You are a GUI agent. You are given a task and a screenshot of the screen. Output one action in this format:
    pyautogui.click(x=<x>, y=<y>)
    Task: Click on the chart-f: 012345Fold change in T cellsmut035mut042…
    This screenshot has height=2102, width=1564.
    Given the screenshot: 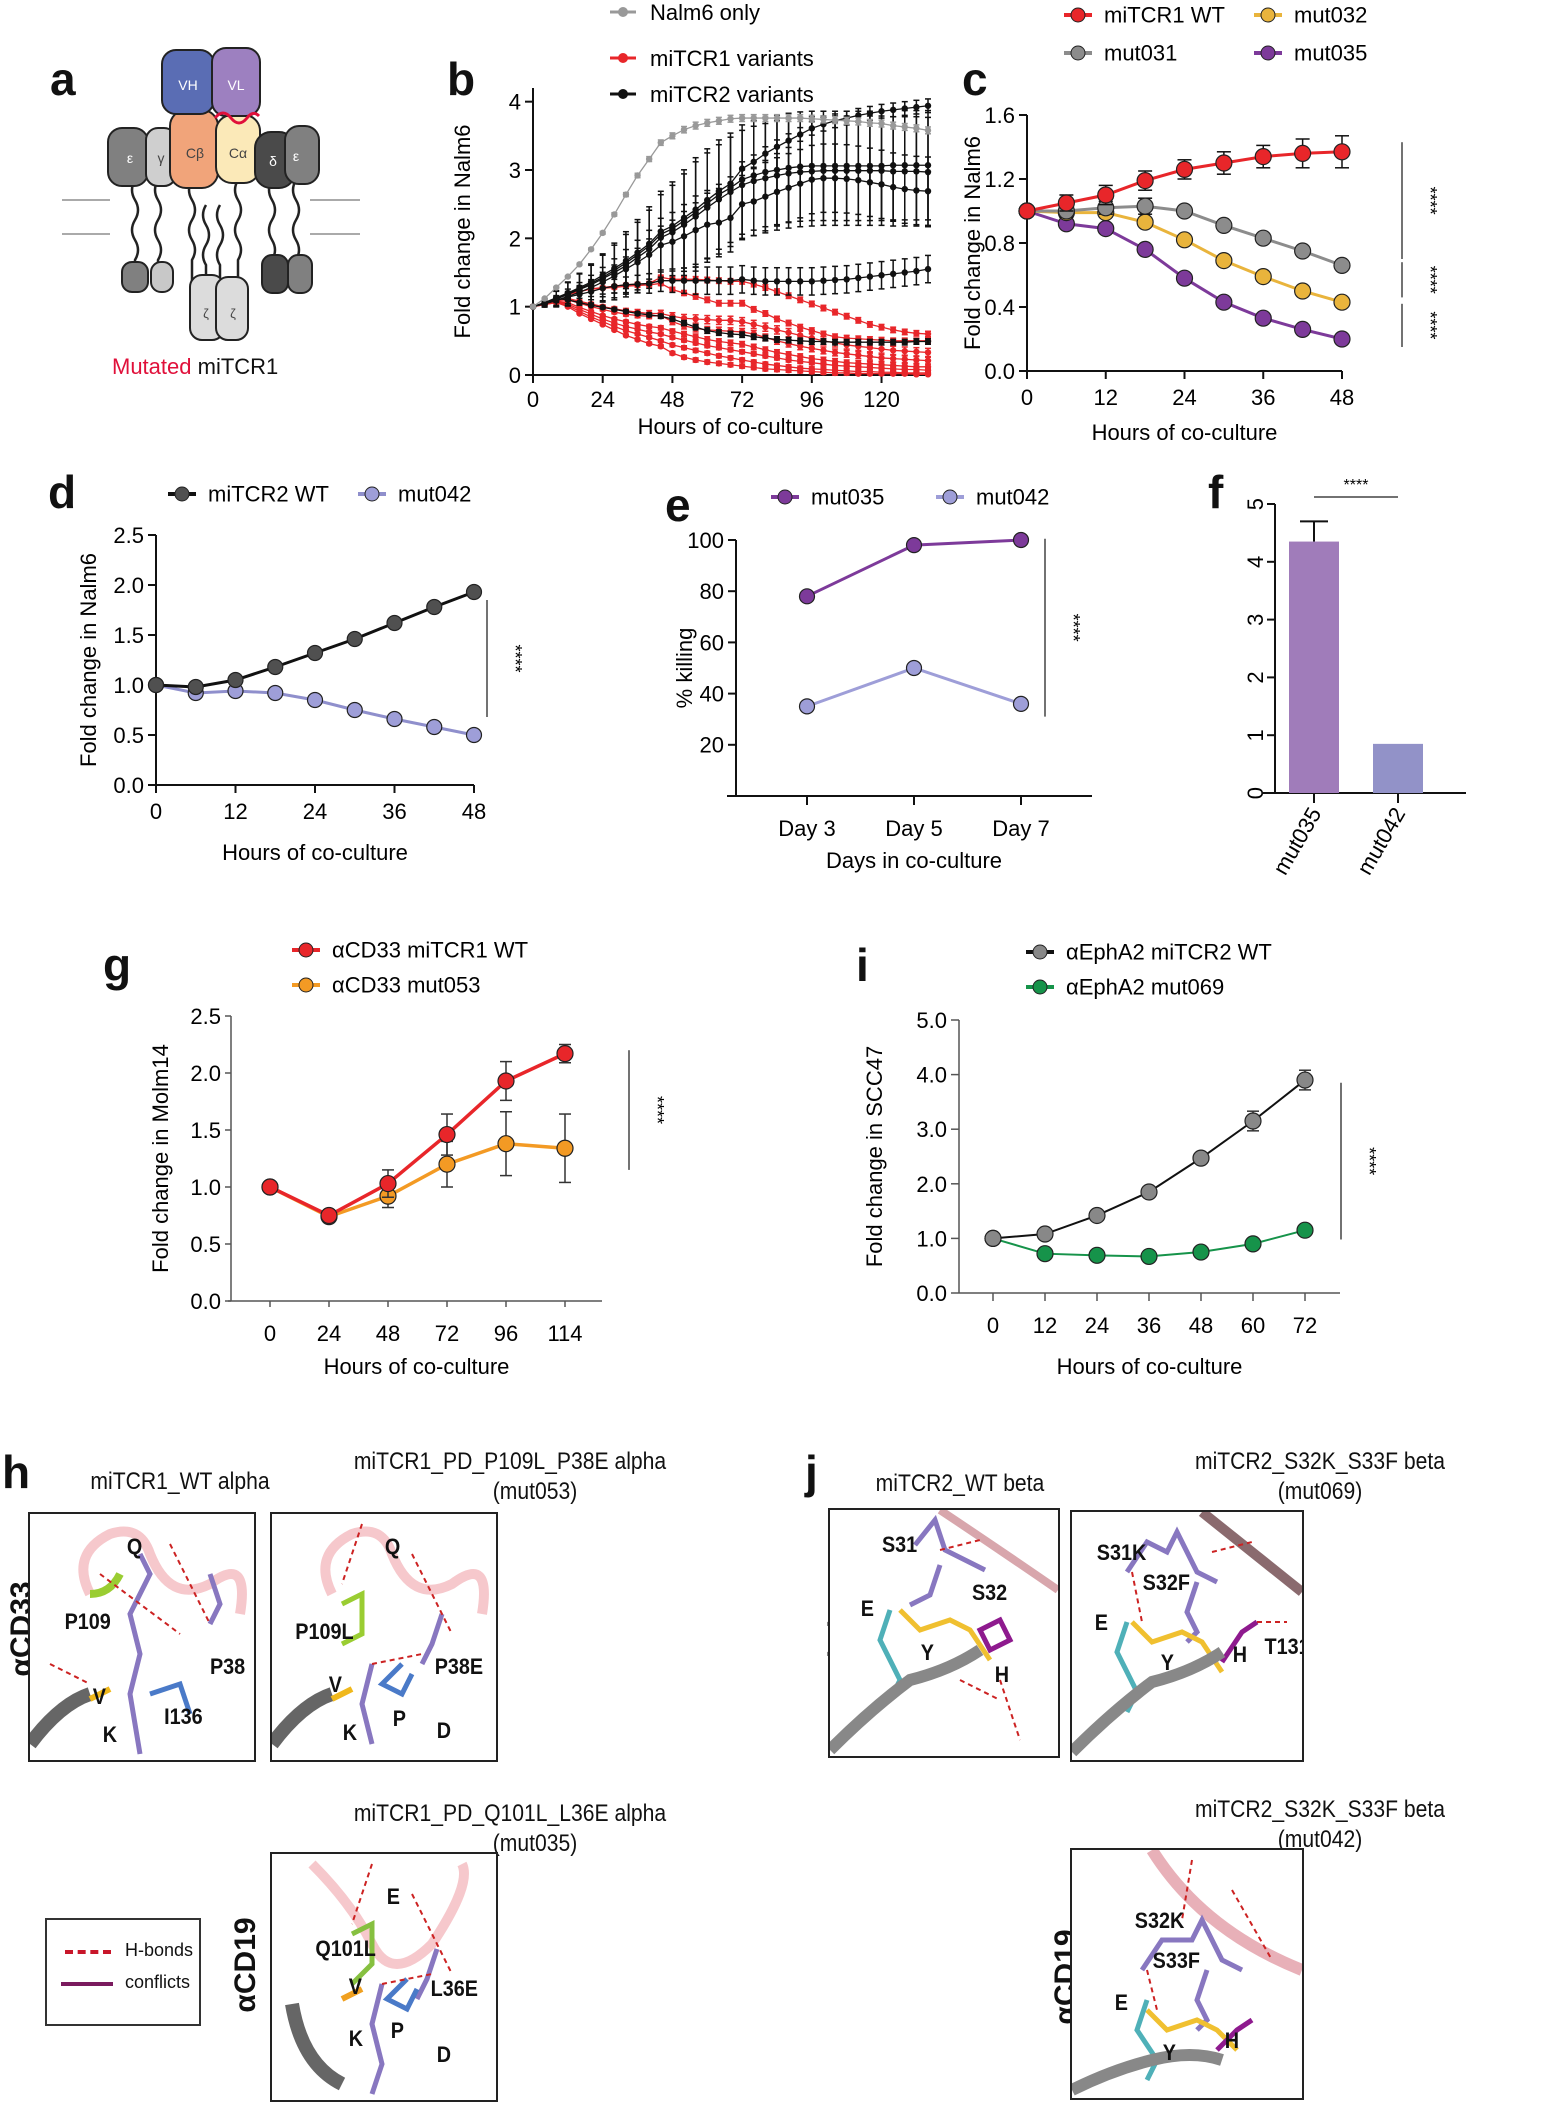 What is the action you would take?
    pyautogui.click(x=1354, y=678)
    